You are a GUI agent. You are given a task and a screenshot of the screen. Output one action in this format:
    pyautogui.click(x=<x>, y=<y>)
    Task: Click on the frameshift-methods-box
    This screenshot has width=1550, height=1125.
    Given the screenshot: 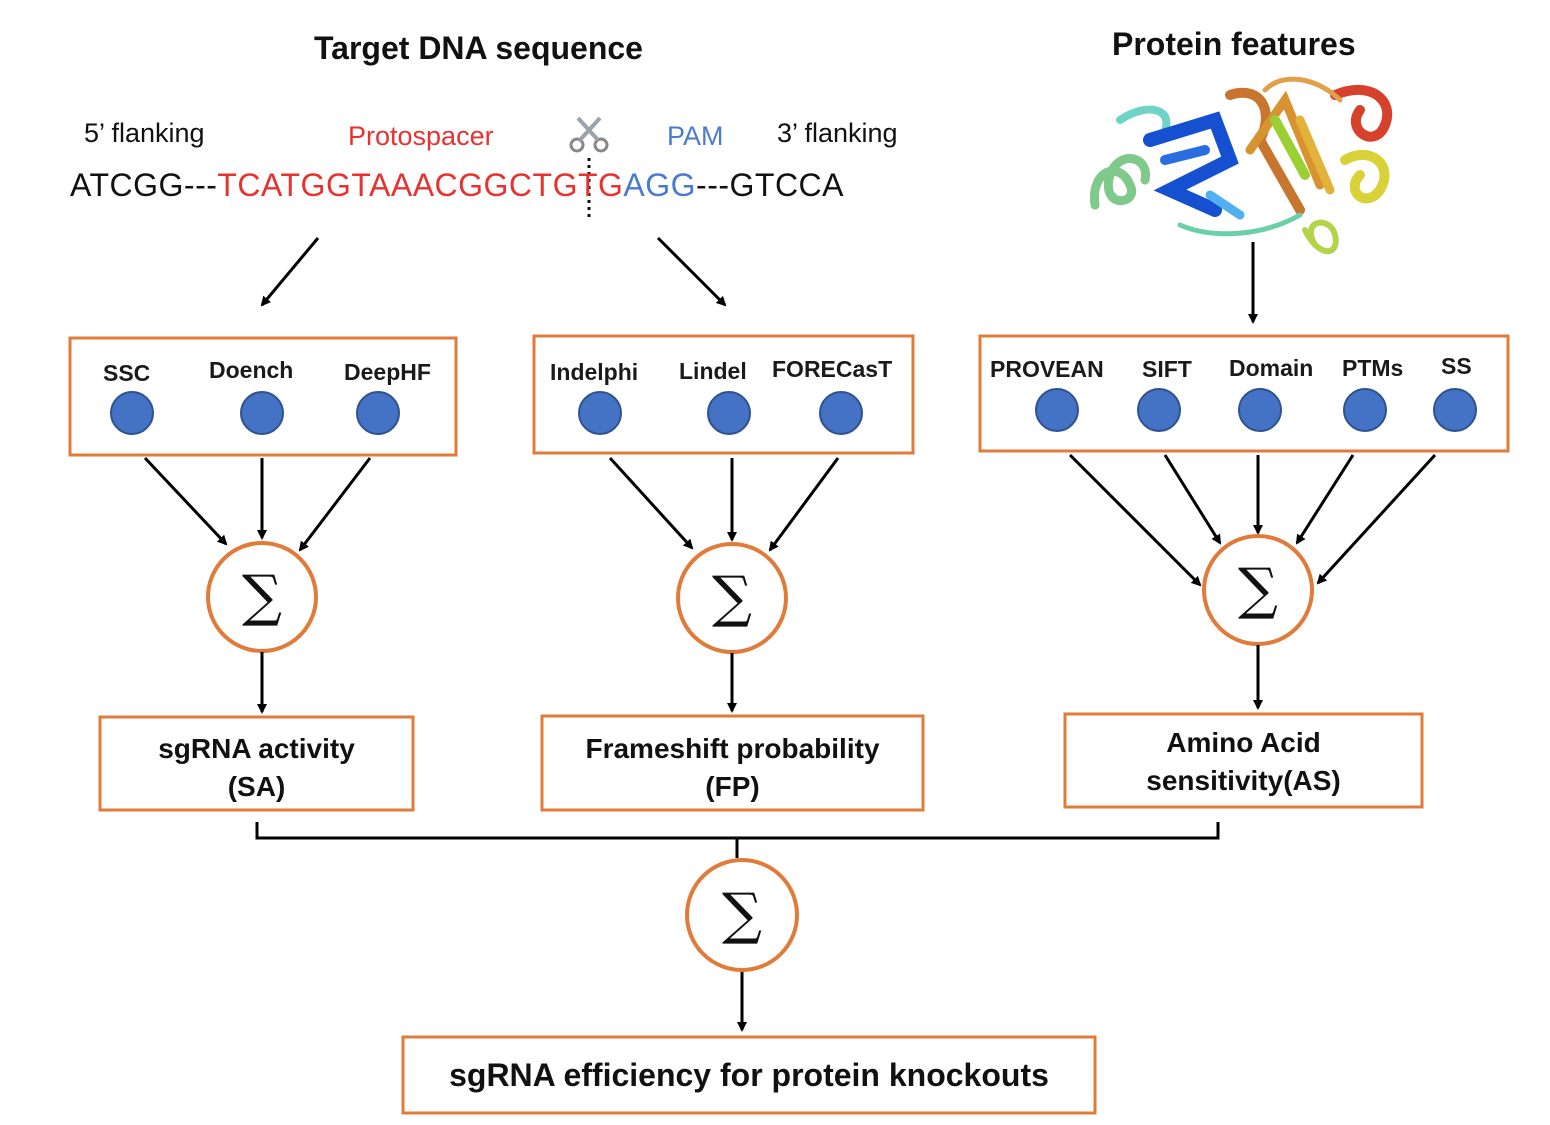 What is the action you would take?
    pyautogui.click(x=723, y=394)
    